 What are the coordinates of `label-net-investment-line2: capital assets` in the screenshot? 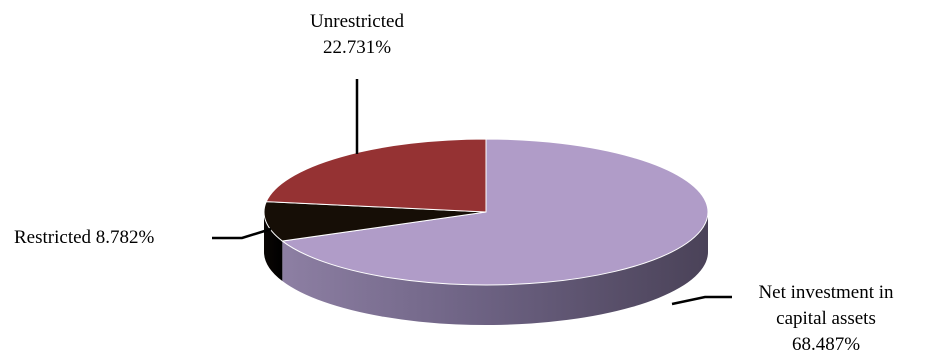 It's located at (826, 318).